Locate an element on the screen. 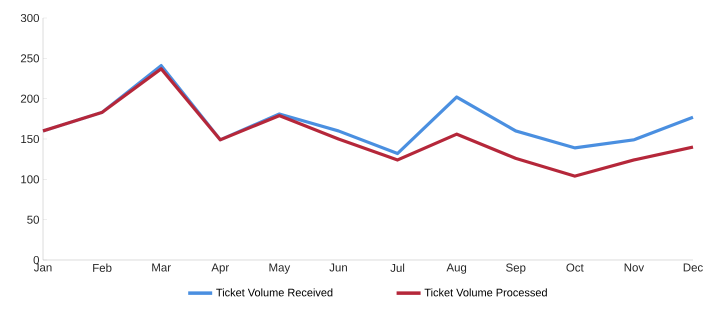  x-tick-label: Jun is located at coordinates (338, 268).